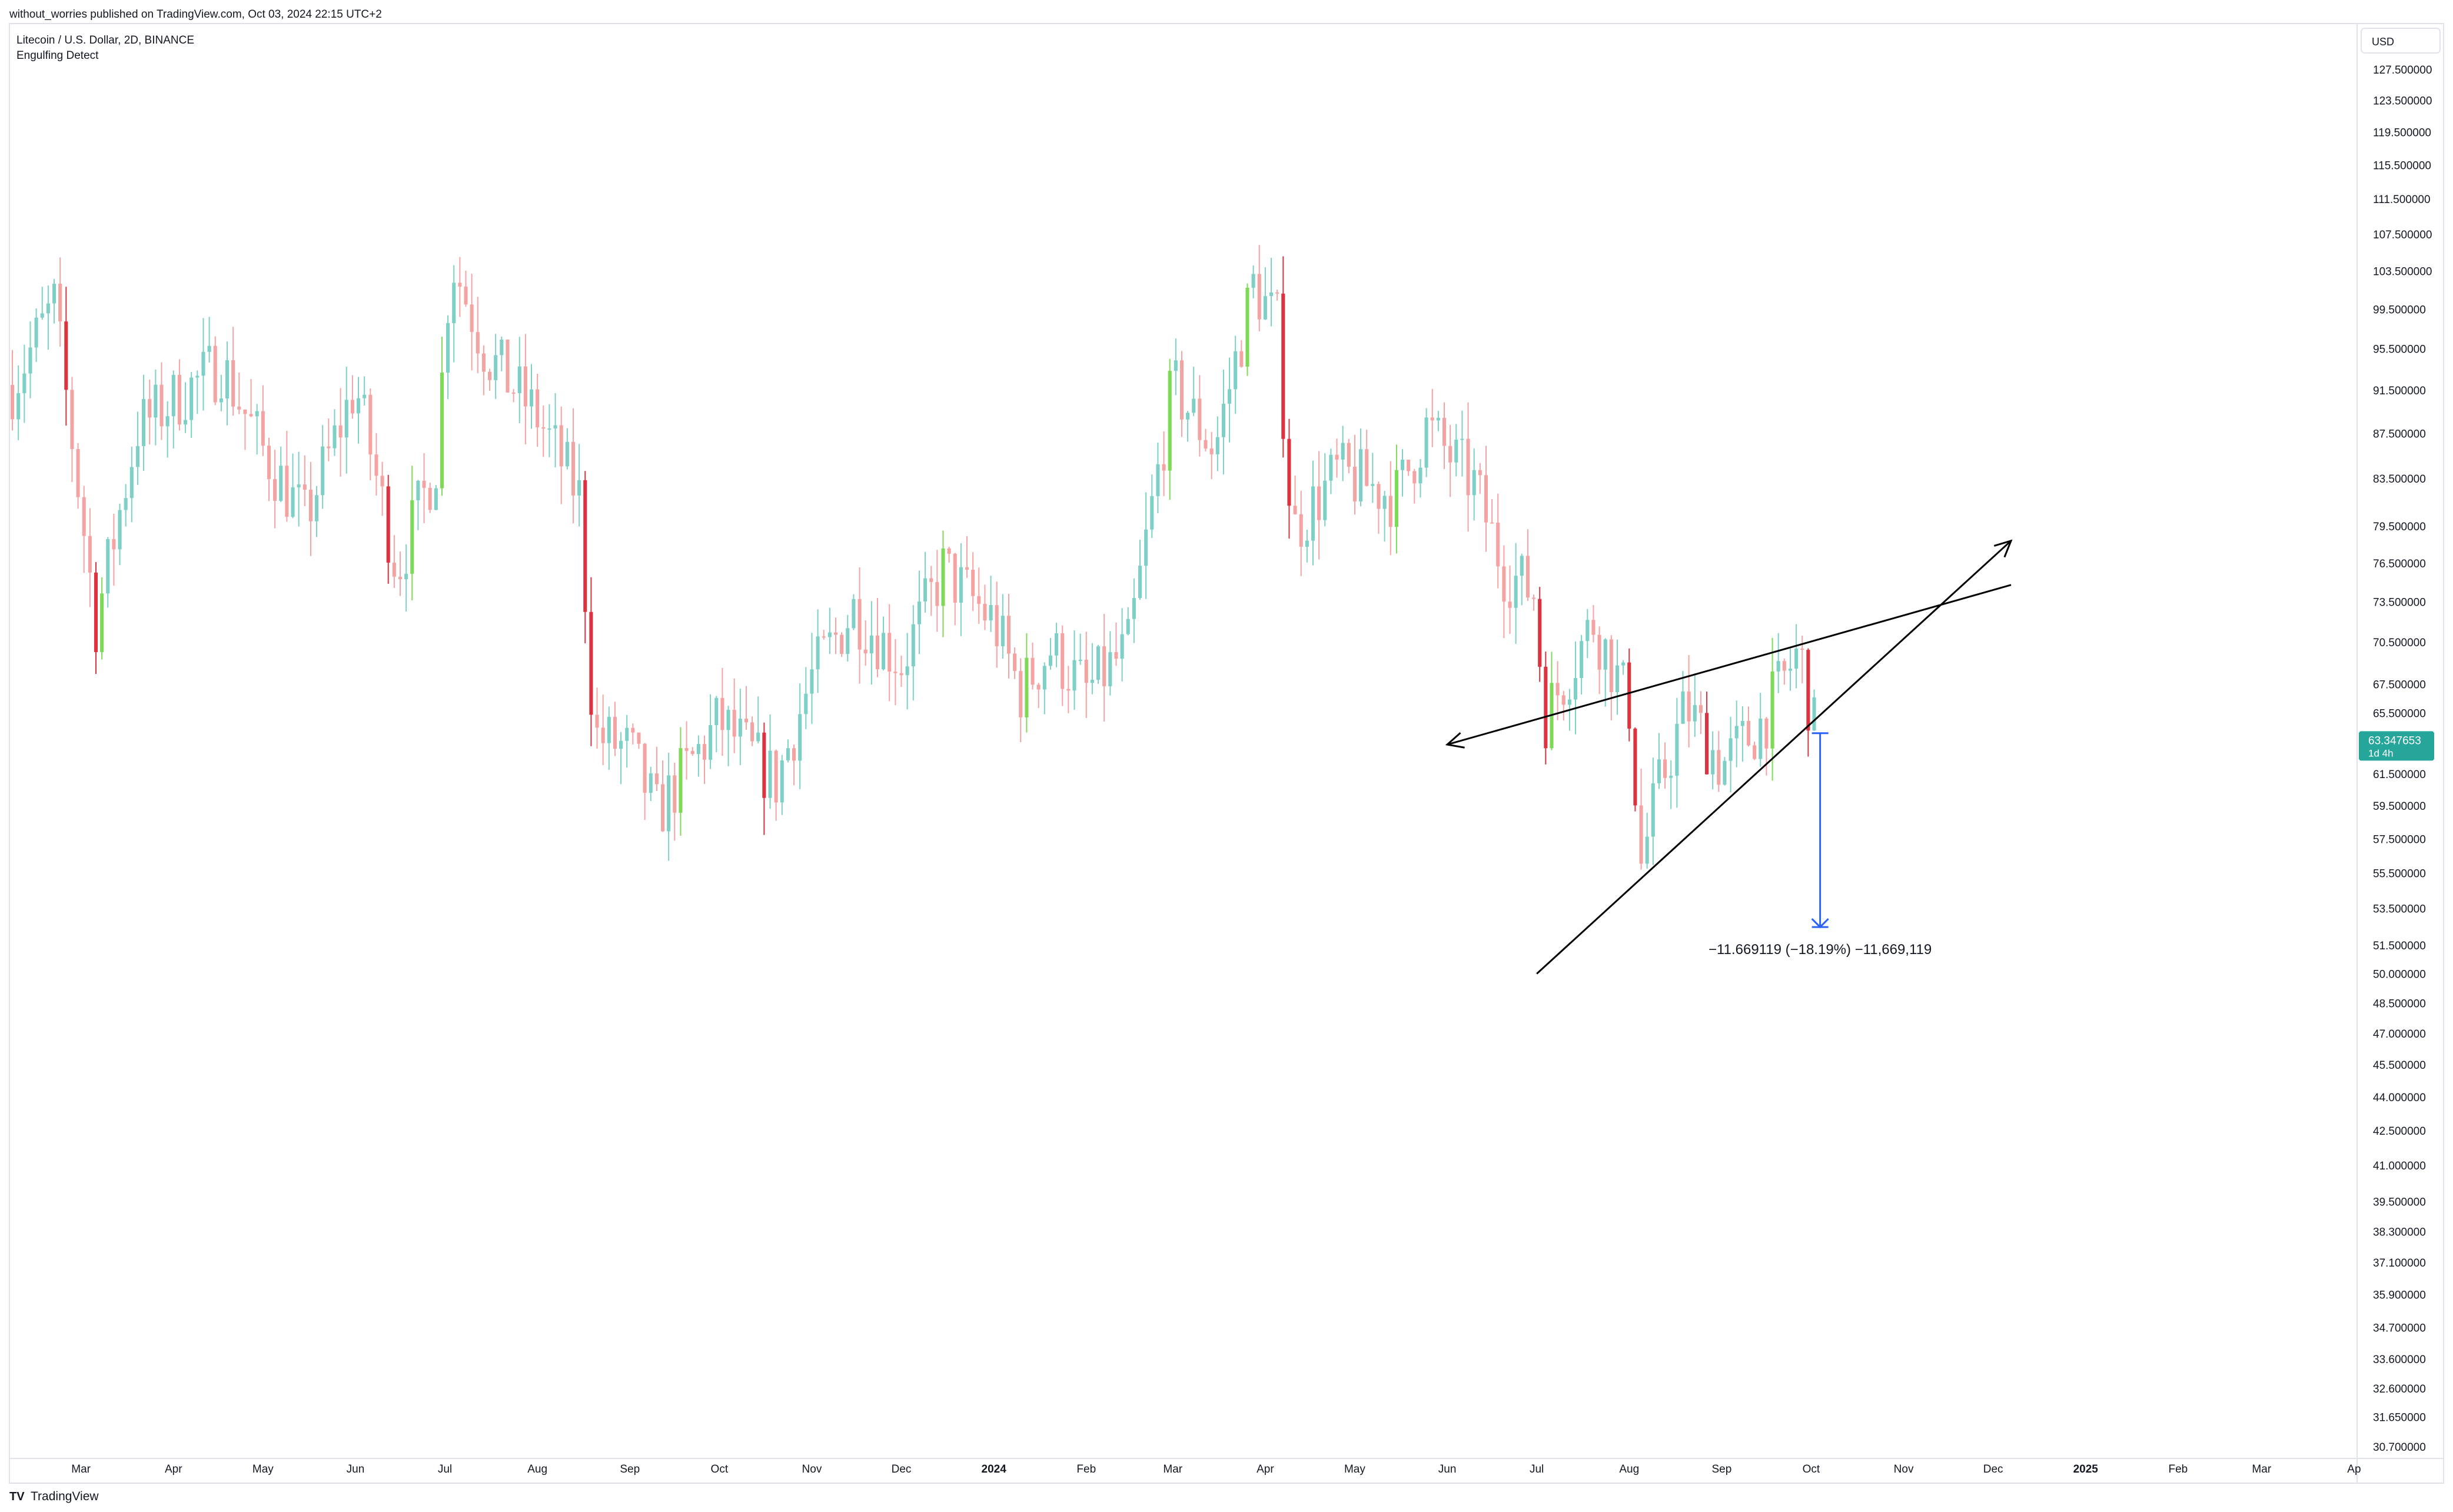  I want to click on price-tick-label: 67.500000, so click(2399, 685).